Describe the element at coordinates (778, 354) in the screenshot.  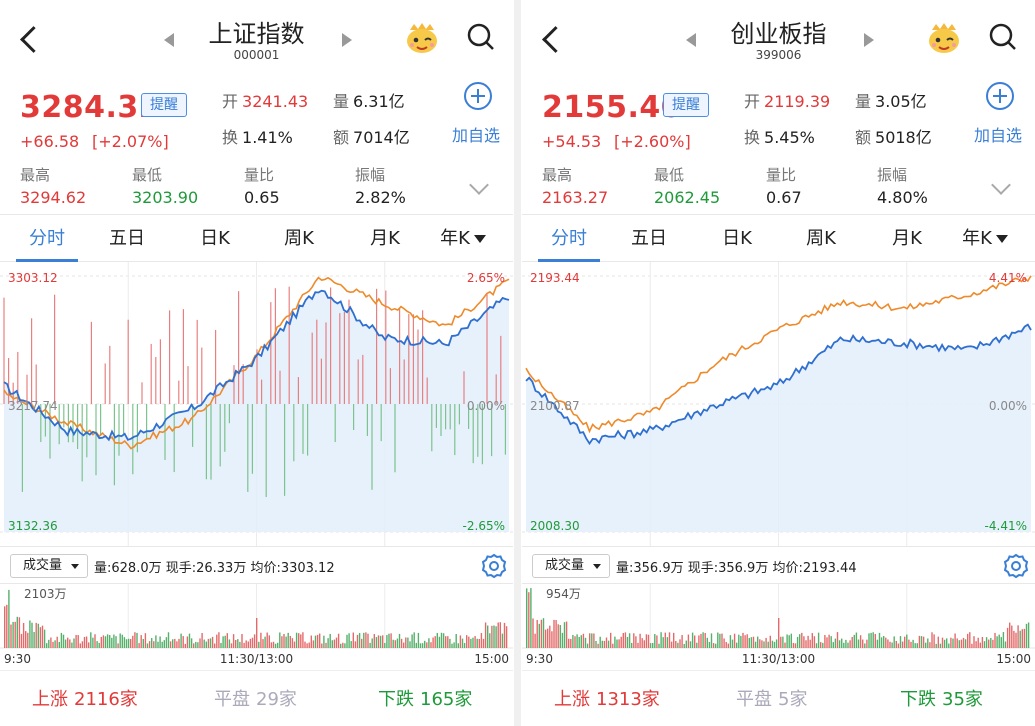
I see `avg-price-line` at that location.